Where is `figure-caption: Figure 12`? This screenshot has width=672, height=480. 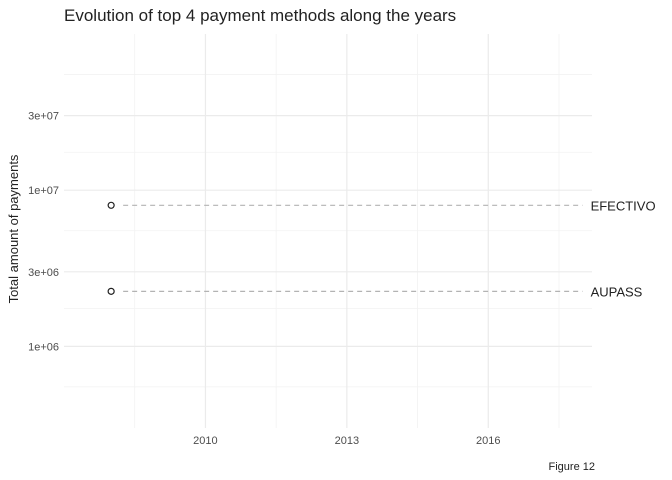
figure-caption: Figure 12 is located at coordinates (572, 467).